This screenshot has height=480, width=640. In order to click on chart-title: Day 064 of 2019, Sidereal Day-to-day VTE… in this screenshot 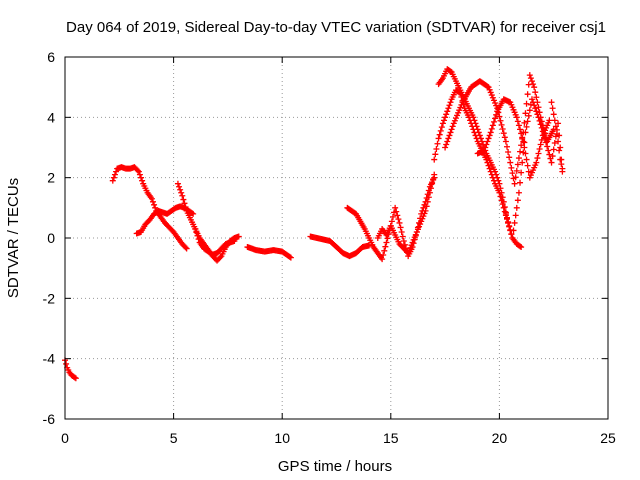, I will do `click(336, 27)`.